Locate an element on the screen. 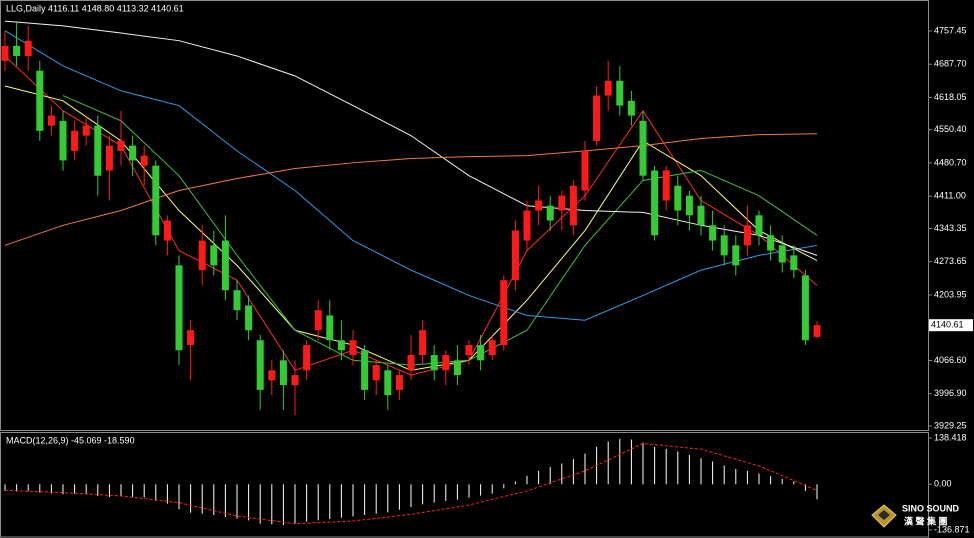 The image size is (974, 538). macd-title: MACD(12,26,9) -45.069 -18.590 is located at coordinates (70, 440).